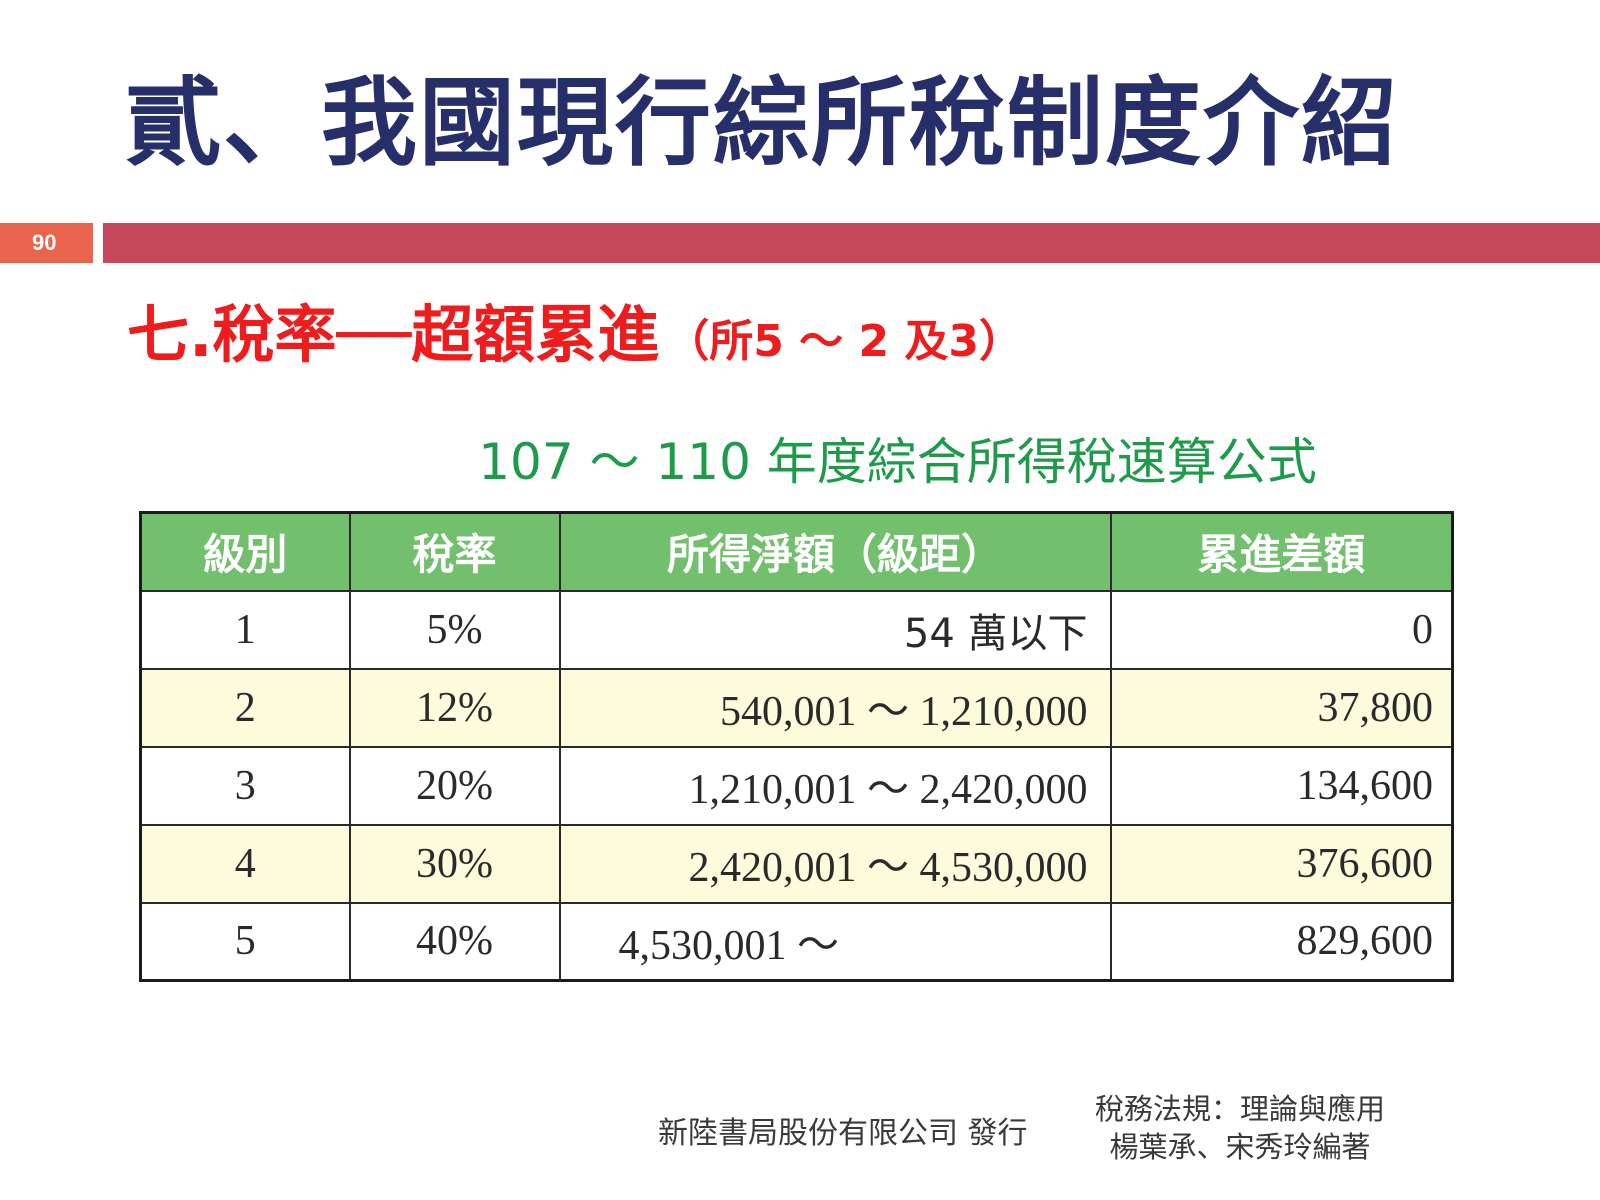  Describe the element at coordinates (1239, 1109) in the screenshot. I see `book-title: 稅務法規：理論與應用` at that location.